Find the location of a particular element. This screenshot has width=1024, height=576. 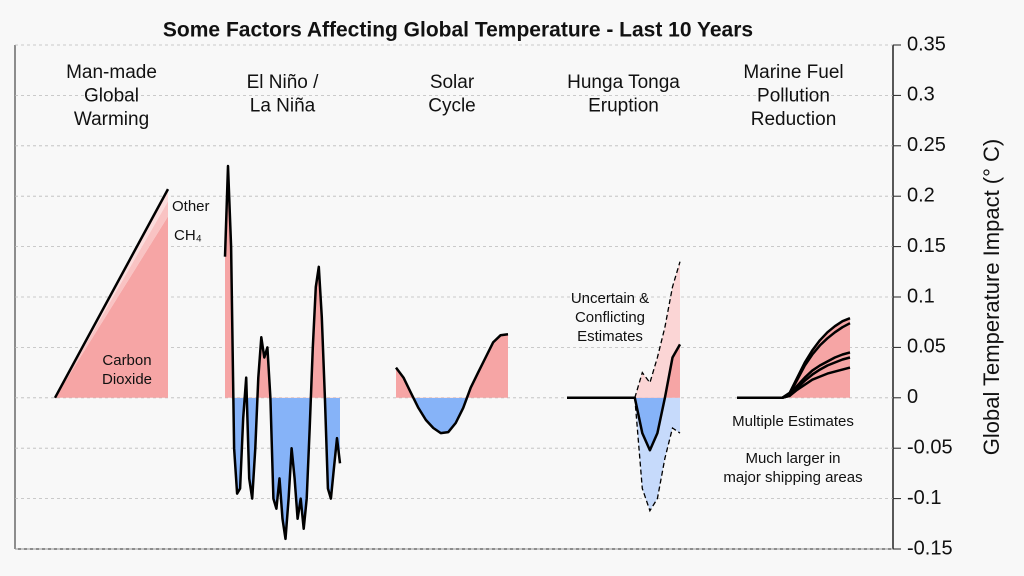

panel-label: Hunga Tonga is located at coordinates (623, 82).